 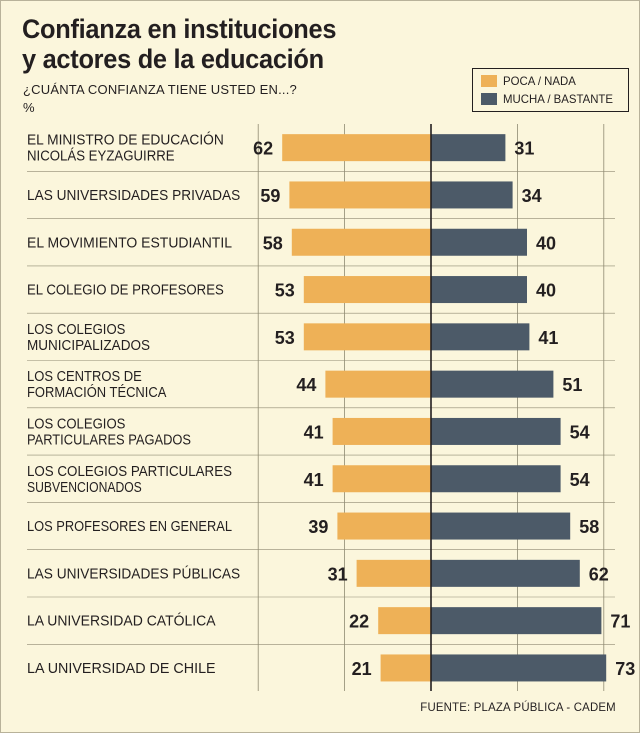 I want to click on category-label-1-0: LAS UNIVERSIDADES PRIVADAS, so click(x=133, y=196).